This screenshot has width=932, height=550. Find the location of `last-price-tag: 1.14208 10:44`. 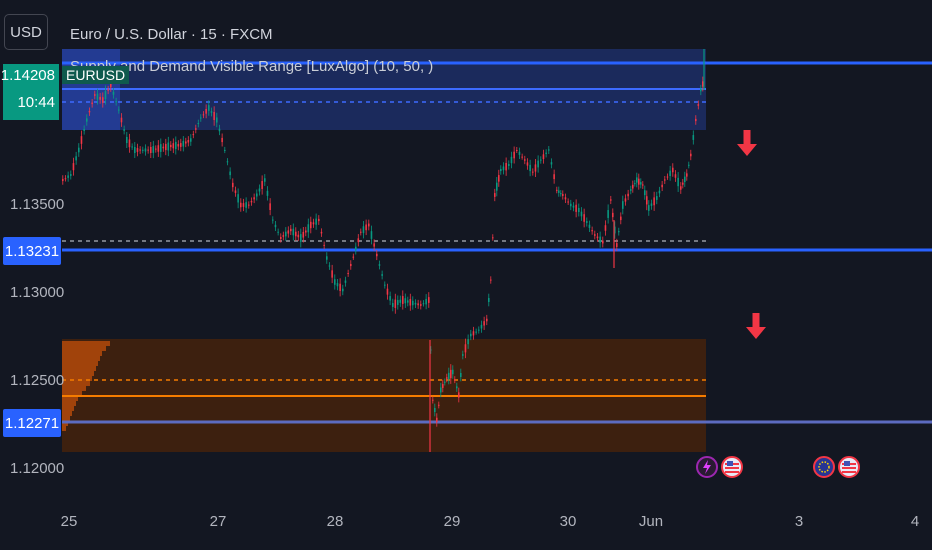

last-price-tag: 1.14208 10:44 is located at coordinates (30, 92).